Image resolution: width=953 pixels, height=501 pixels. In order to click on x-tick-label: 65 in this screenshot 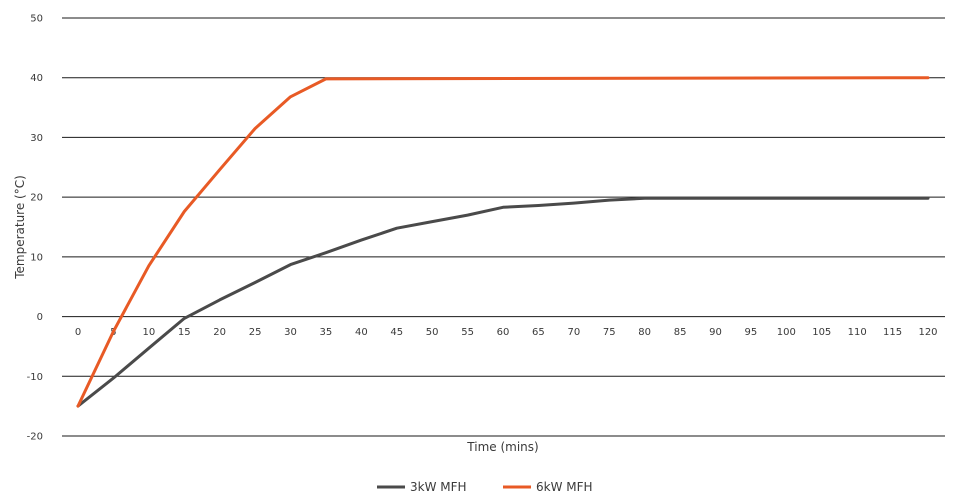, I will do `click(538, 332)`.